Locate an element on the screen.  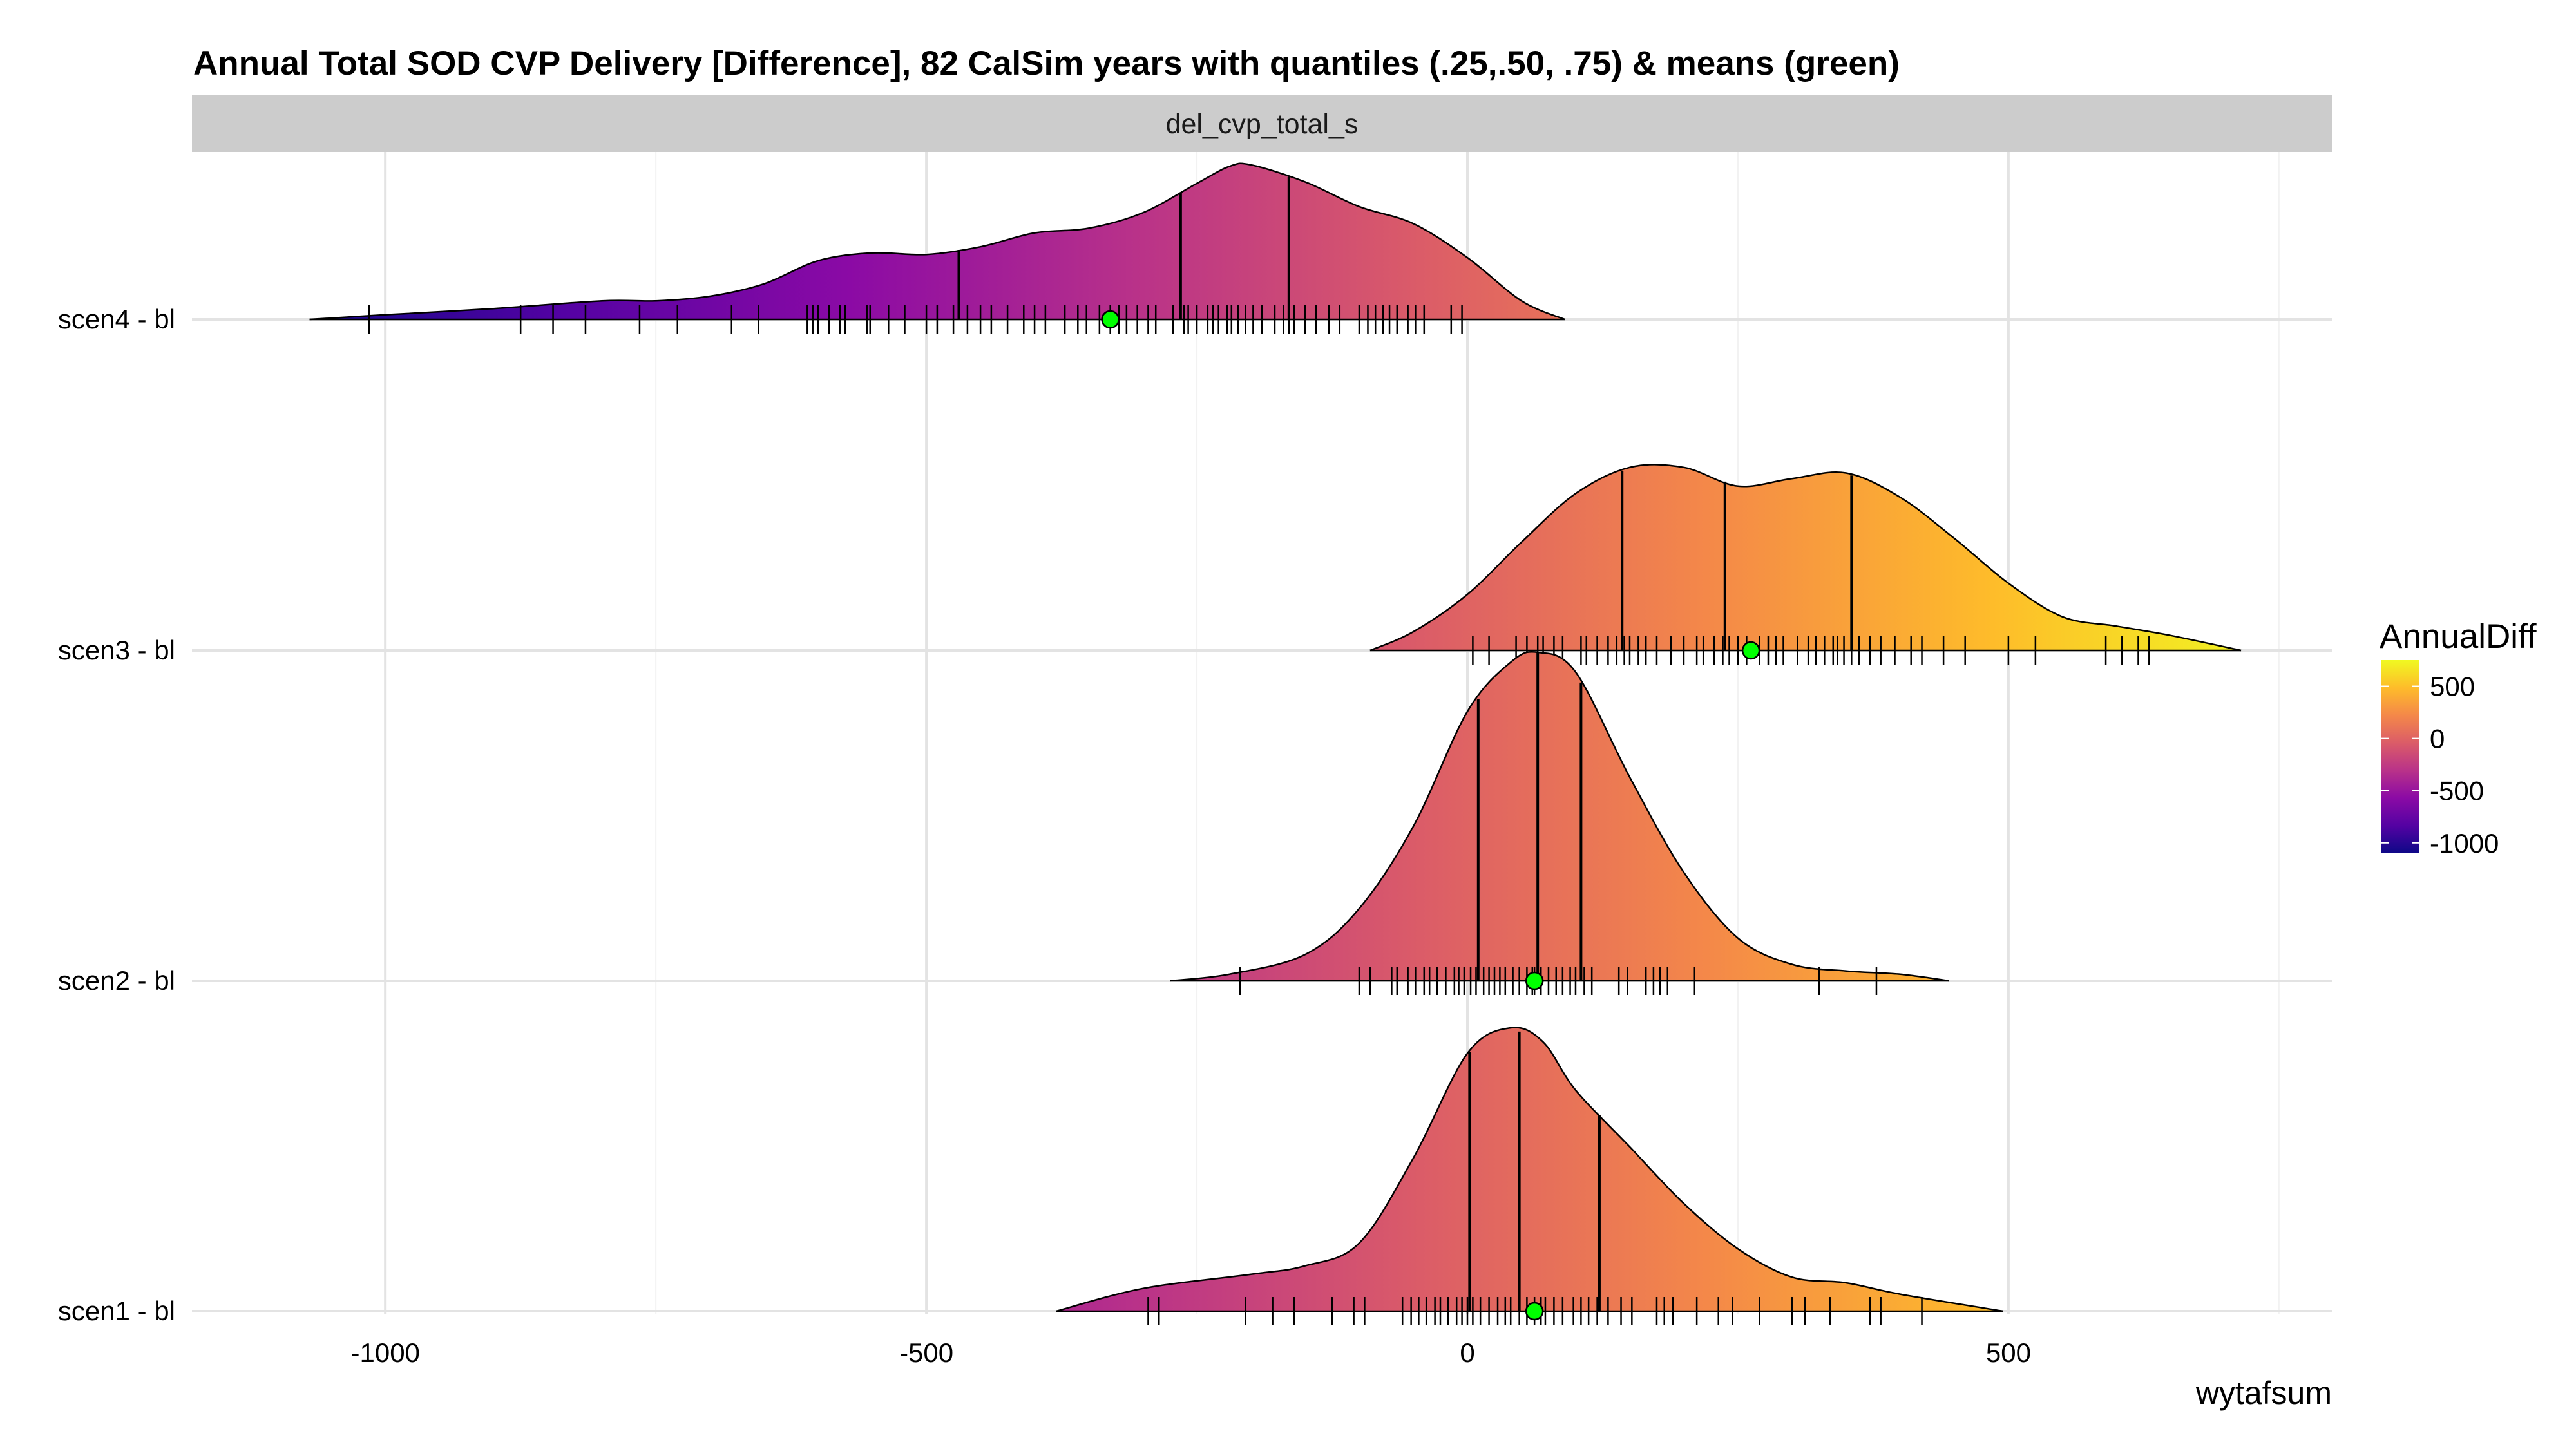
y-axis-label: scen3 - bl is located at coordinates (116, 650).